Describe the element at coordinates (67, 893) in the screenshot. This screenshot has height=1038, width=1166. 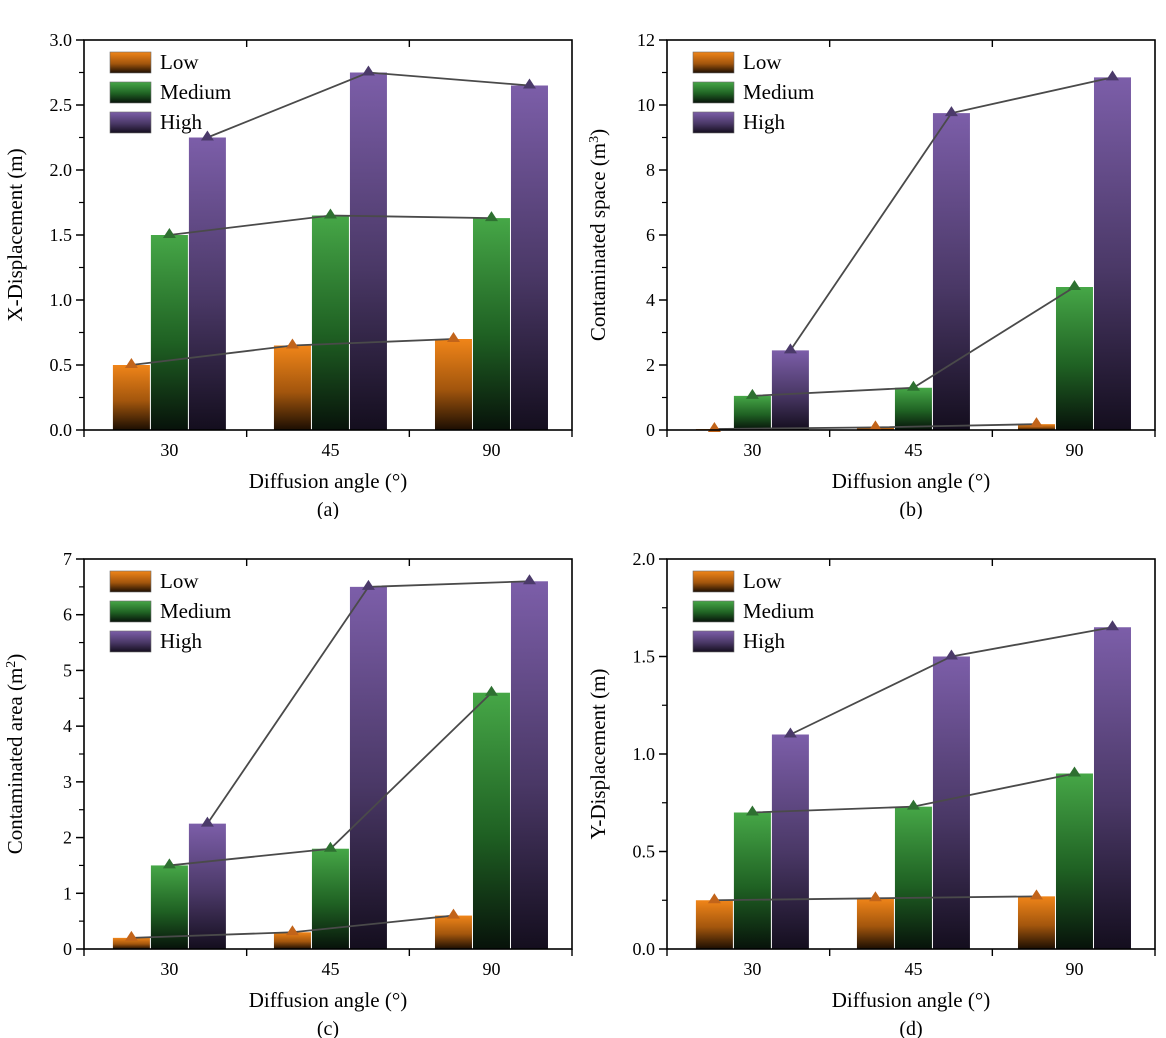
I see `y-tick-label: 1` at that location.